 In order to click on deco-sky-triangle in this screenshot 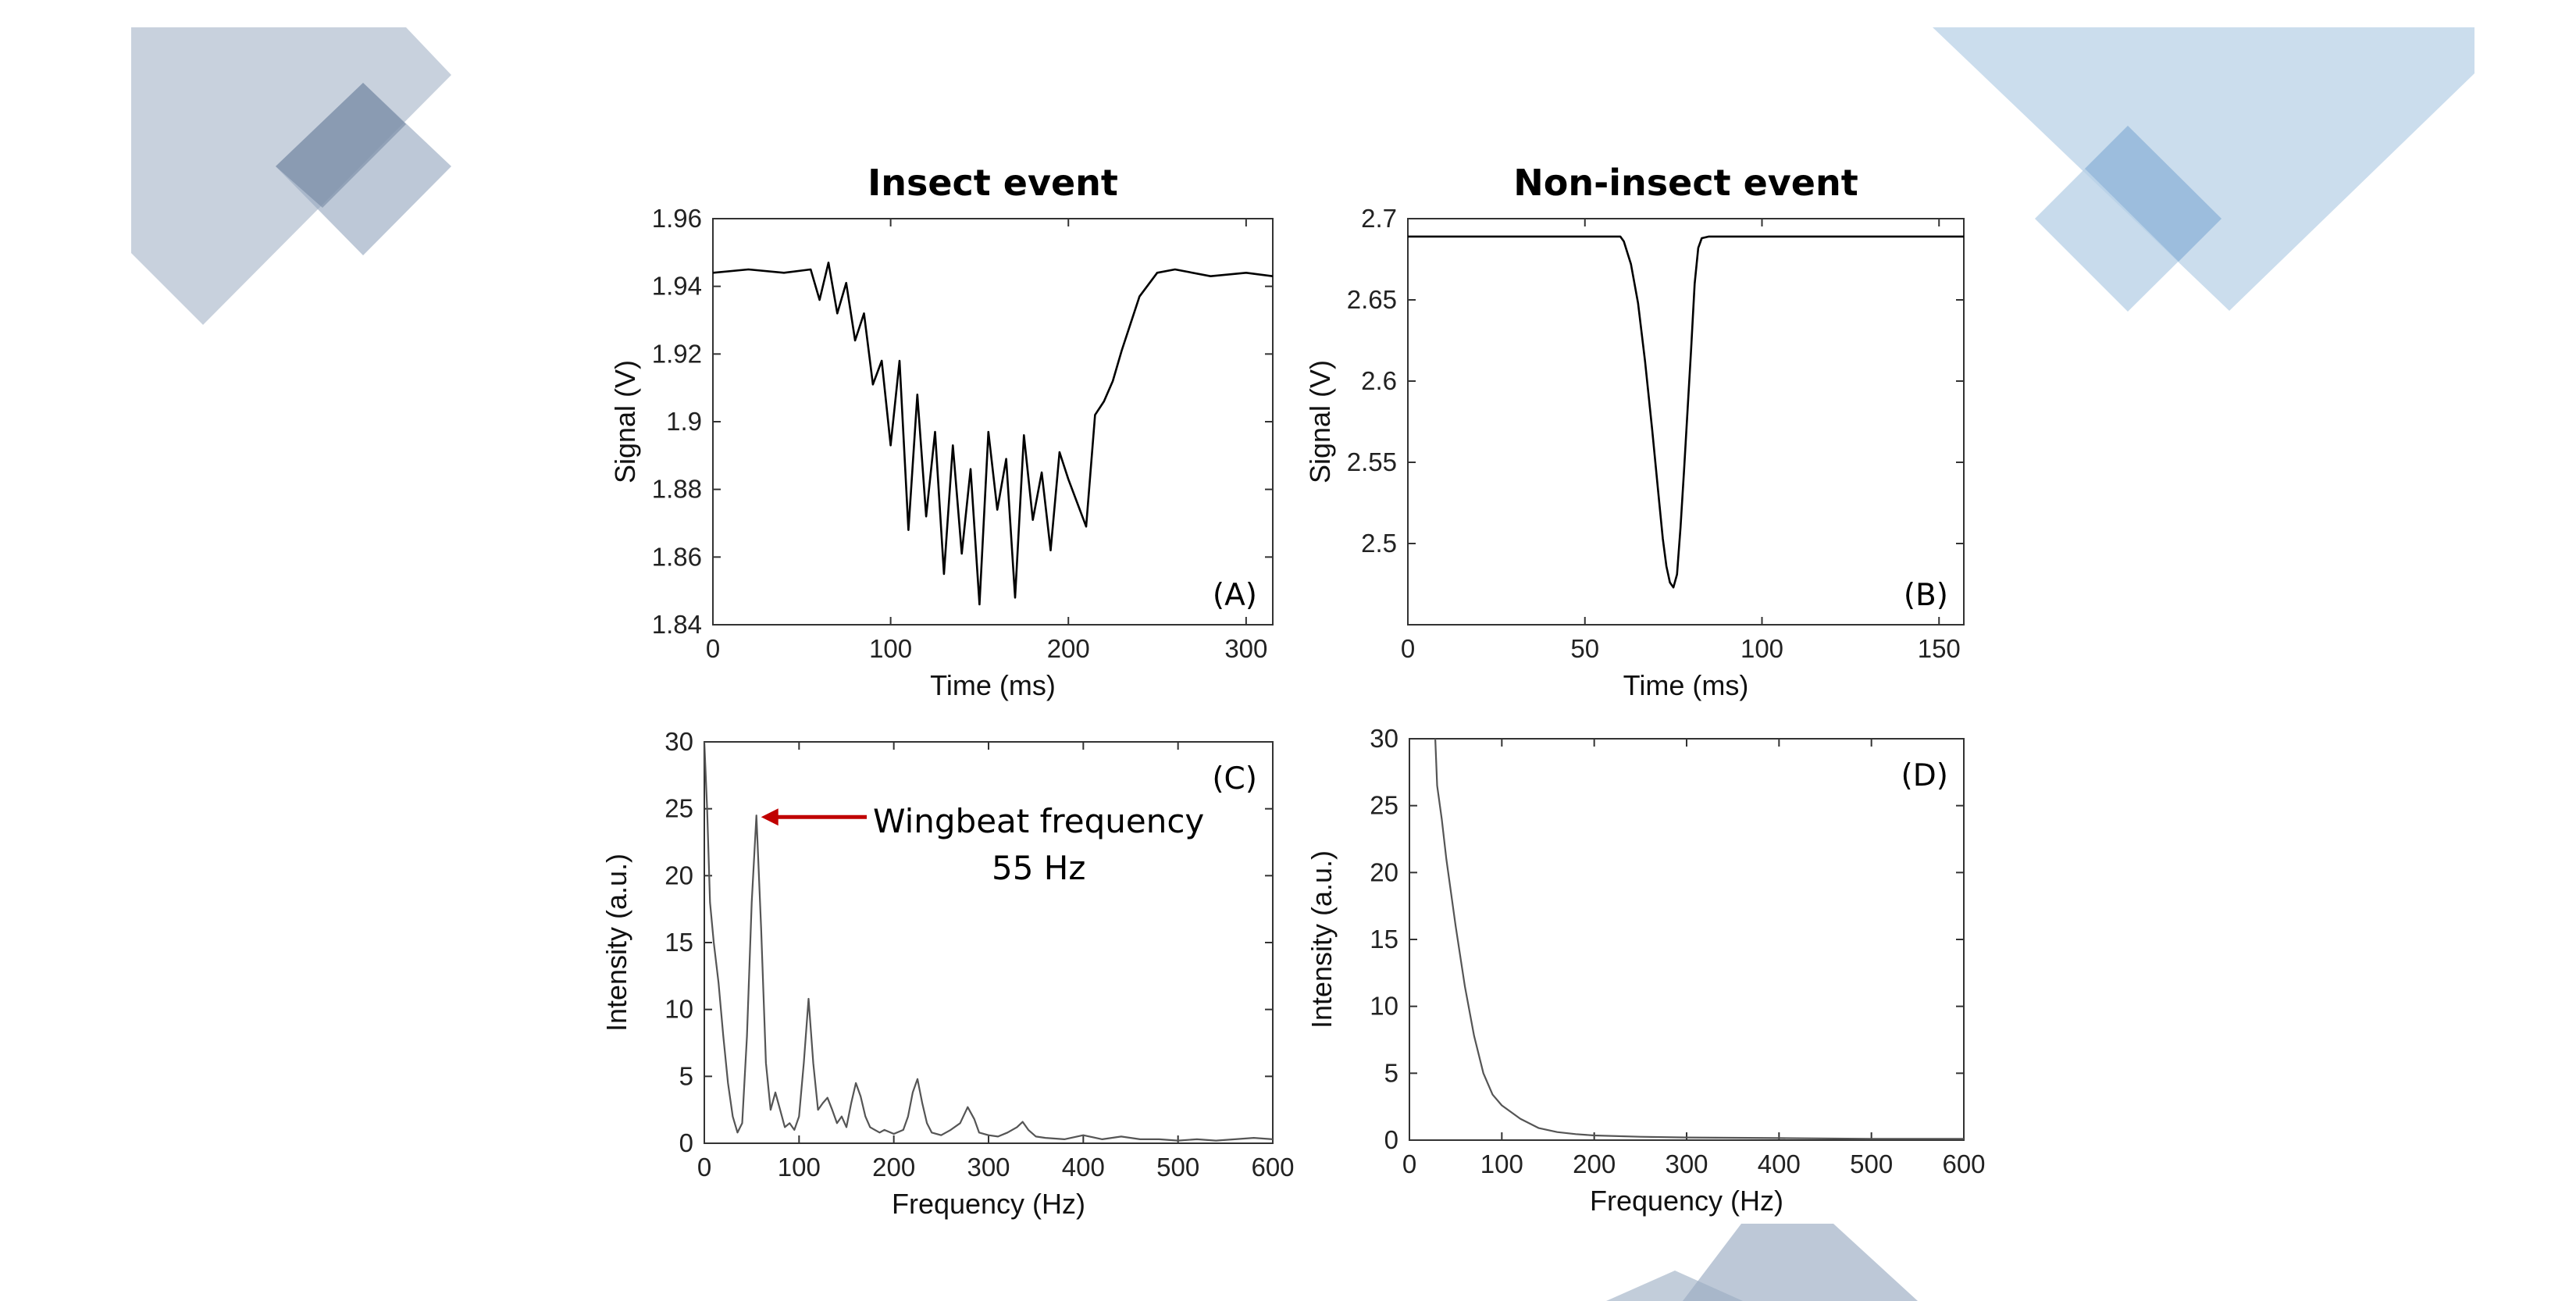, I will do `click(2203, 169)`.